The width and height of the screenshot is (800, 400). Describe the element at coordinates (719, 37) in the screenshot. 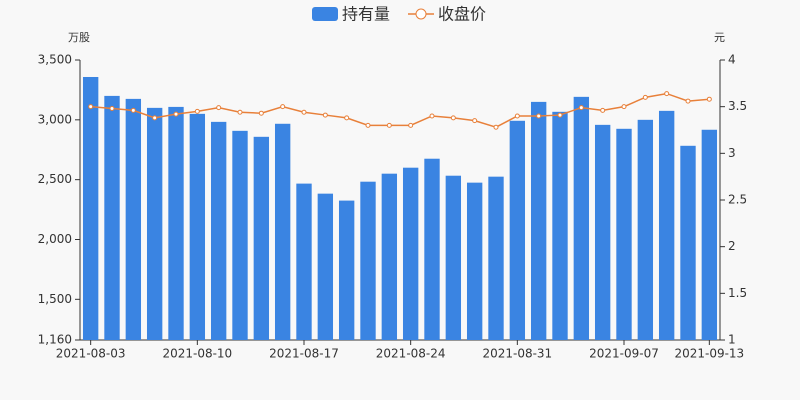

I see `y2-axis-label: 元` at that location.